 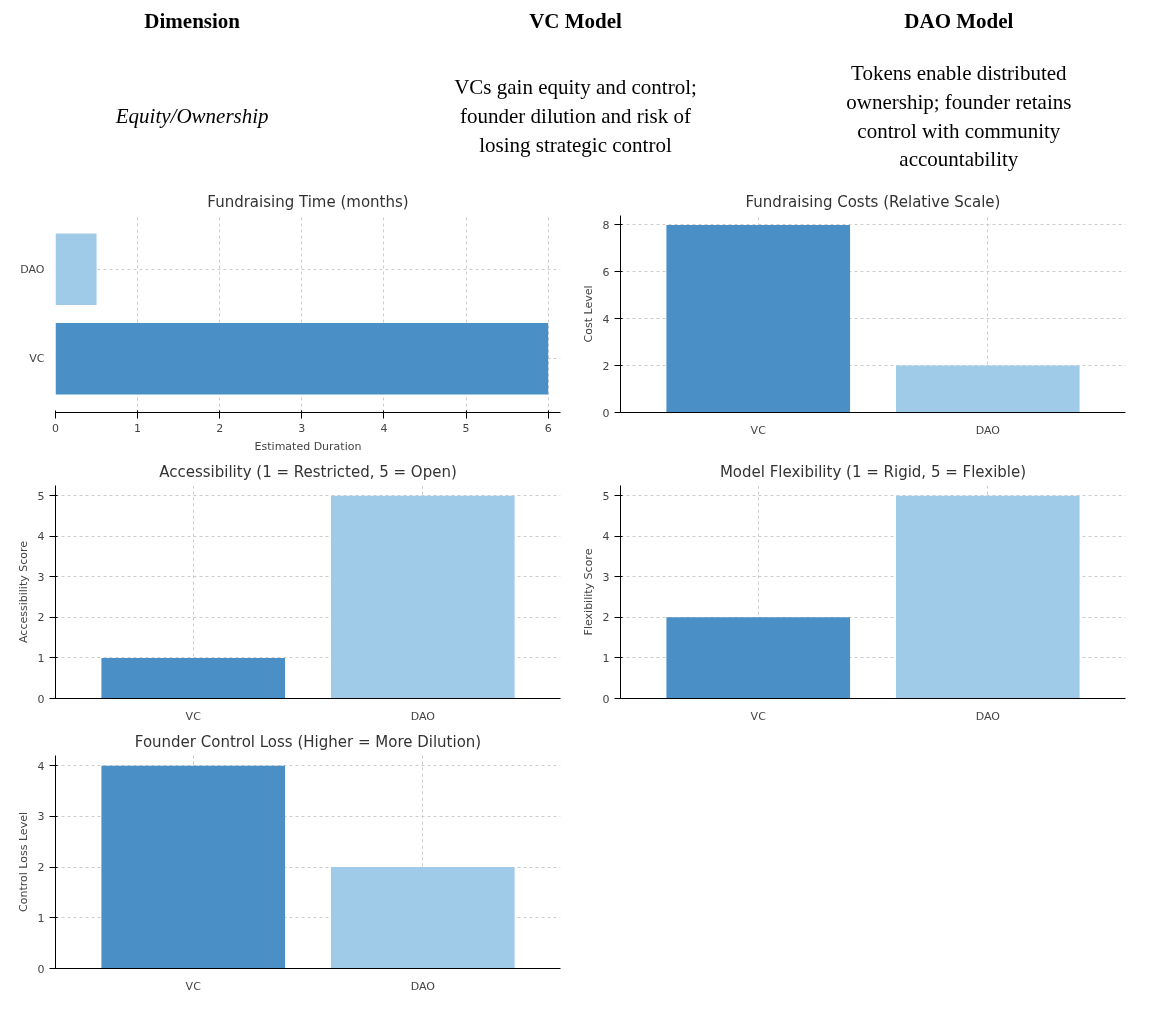 What do you see at coordinates (873, 201) in the screenshot?
I see `chart-title: Fundraising Costs (Relative Scale)` at bounding box center [873, 201].